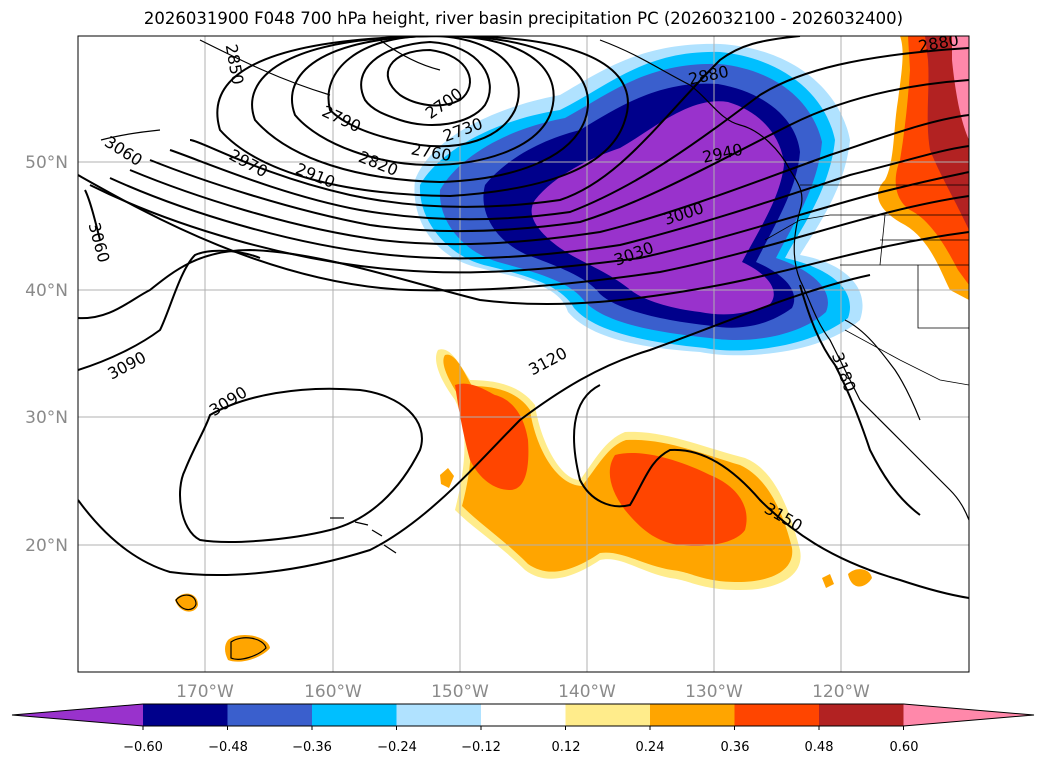 The width and height of the screenshot is (1047, 765). What do you see at coordinates (46, 418) in the screenshot?
I see `lat-label-30n: 30°N` at bounding box center [46, 418].